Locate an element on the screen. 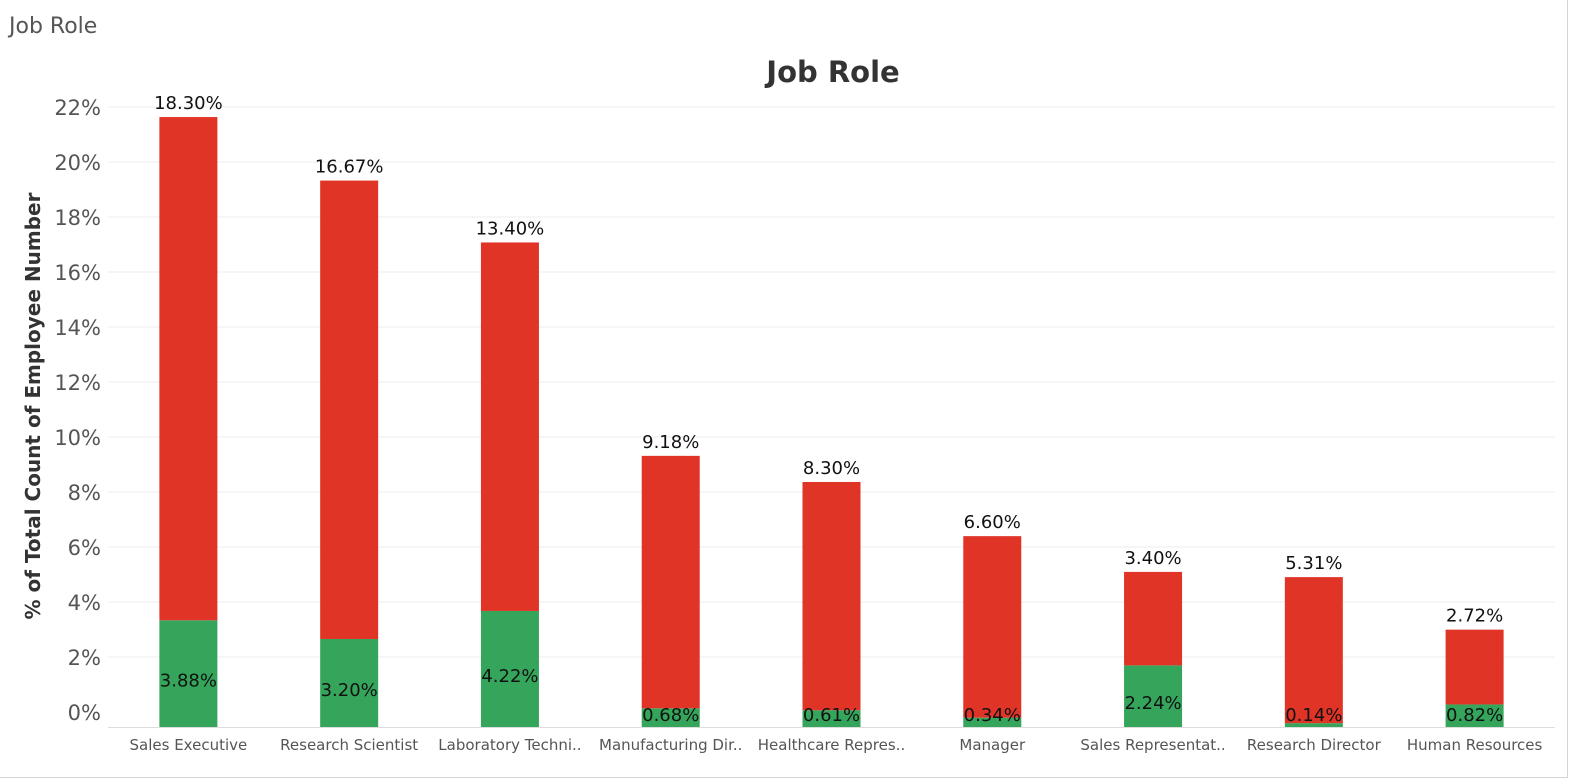 This screenshot has height=779, width=1569. chart-title: Job Role is located at coordinates (831, 72).